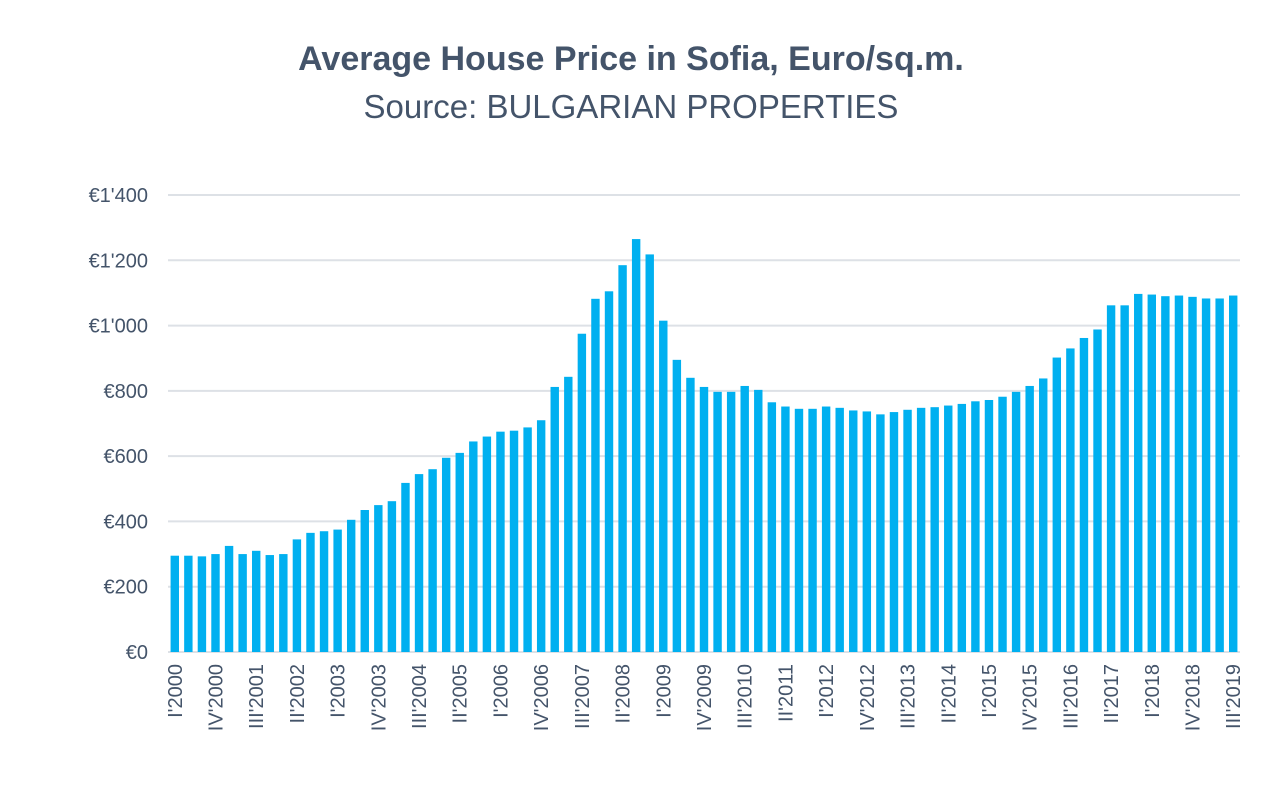  What do you see at coordinates (827, 691) in the screenshot?
I see `x-tick-label: I'2012` at bounding box center [827, 691].